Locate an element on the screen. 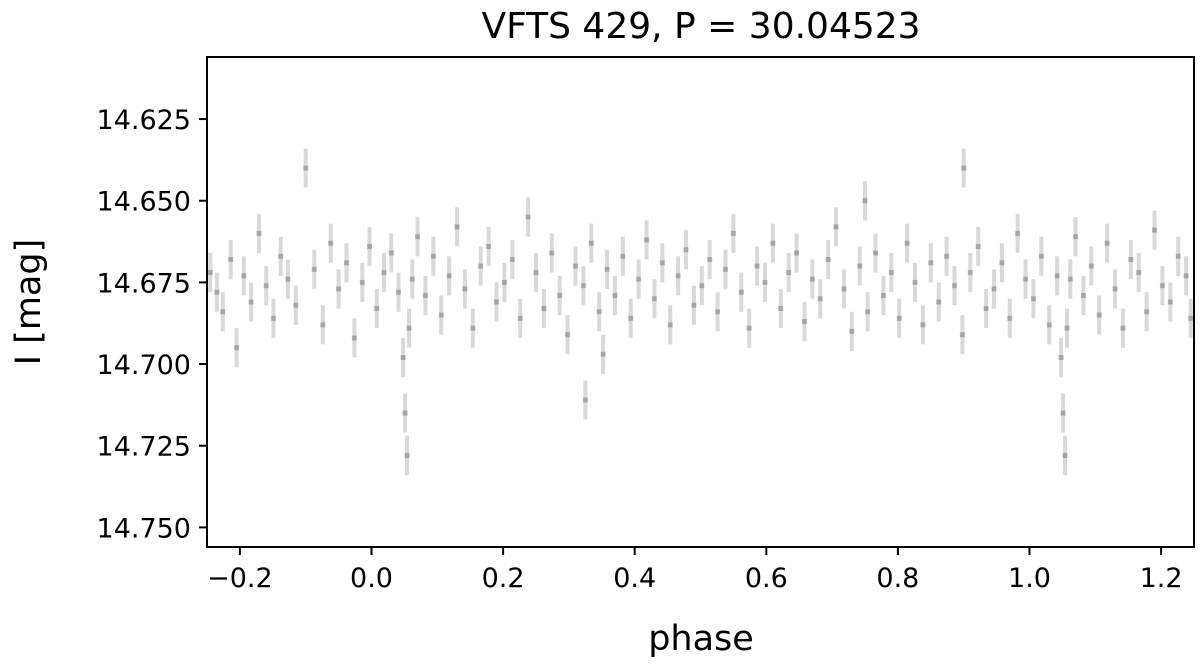 This screenshot has width=1200, height=667. y-axis: 14.625 14.650 14.675 14.700 14.725 14.750 is located at coordinates (152, 324).